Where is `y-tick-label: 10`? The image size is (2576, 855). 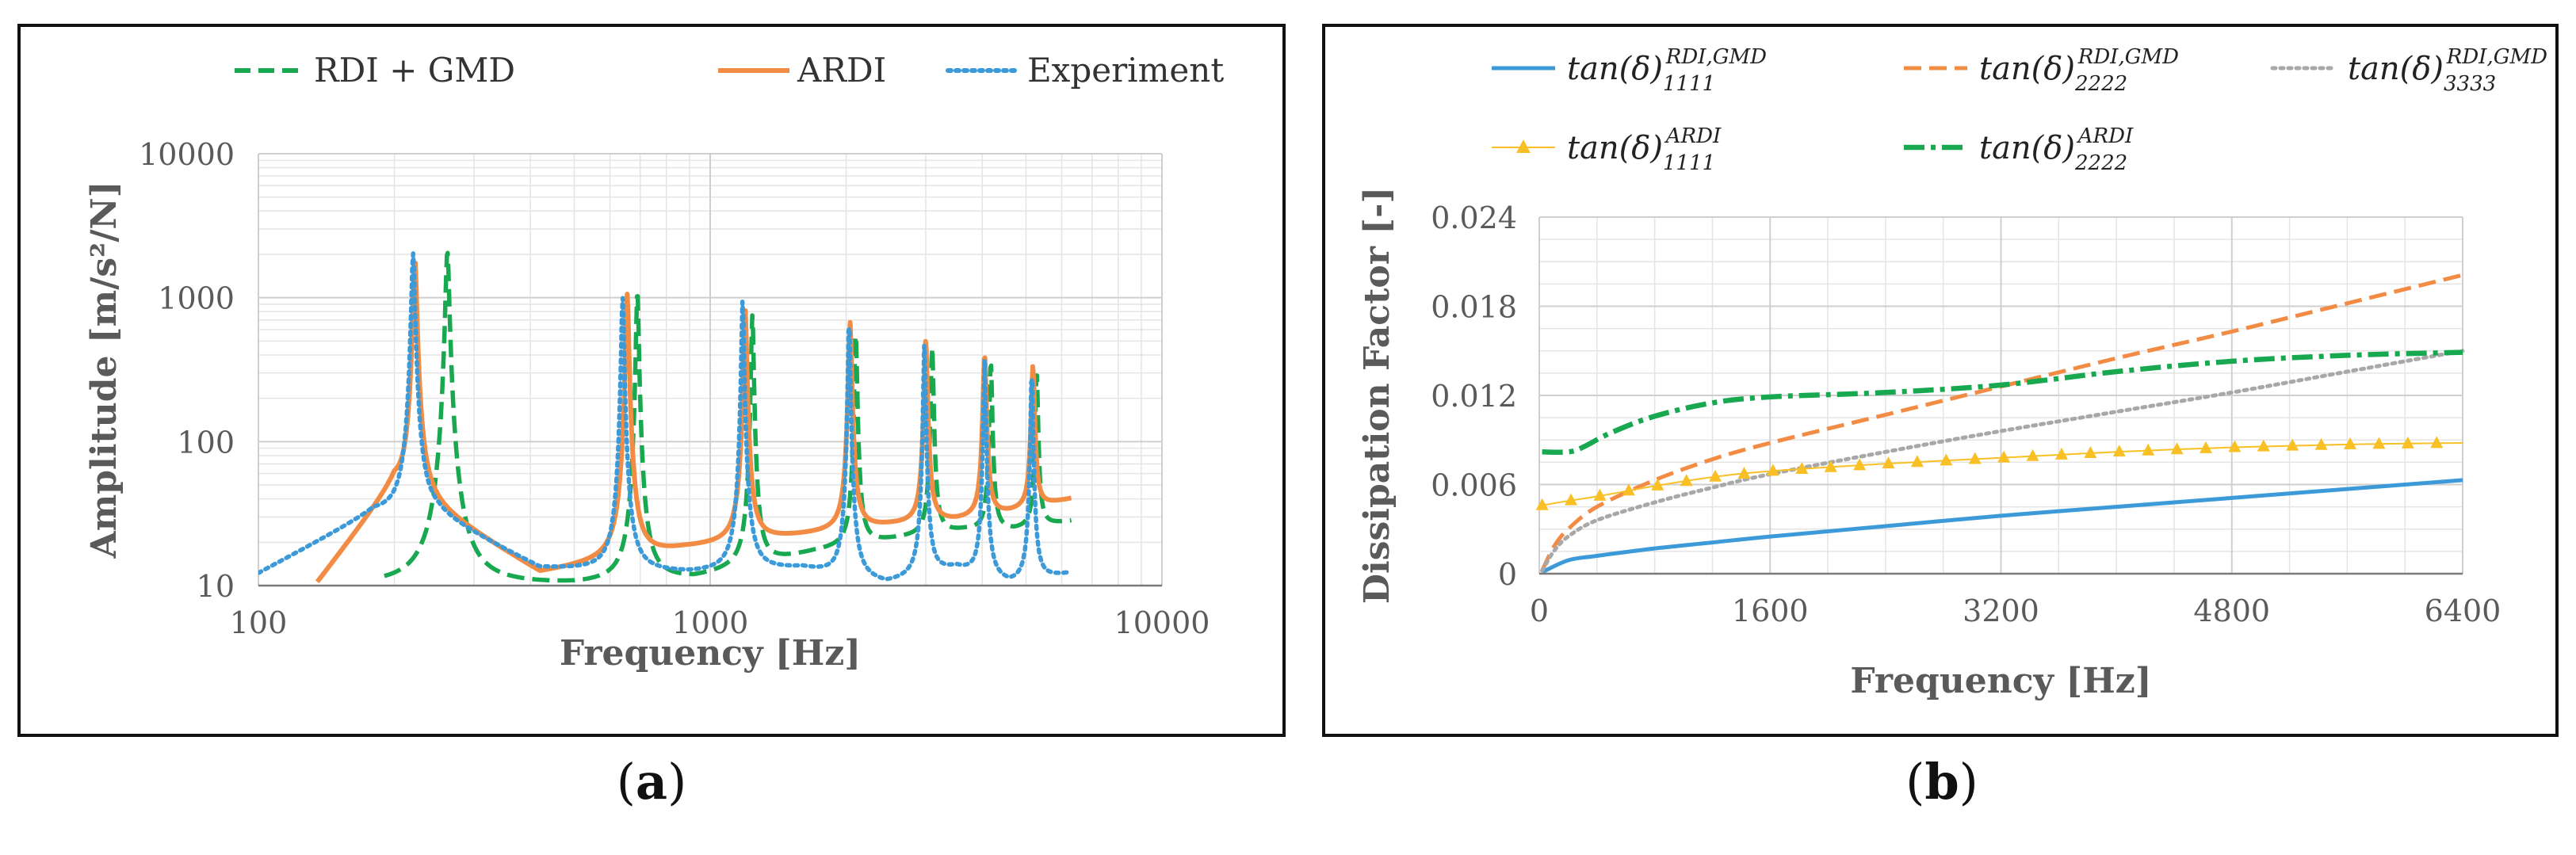 y-tick-label: 10 is located at coordinates (216, 586).